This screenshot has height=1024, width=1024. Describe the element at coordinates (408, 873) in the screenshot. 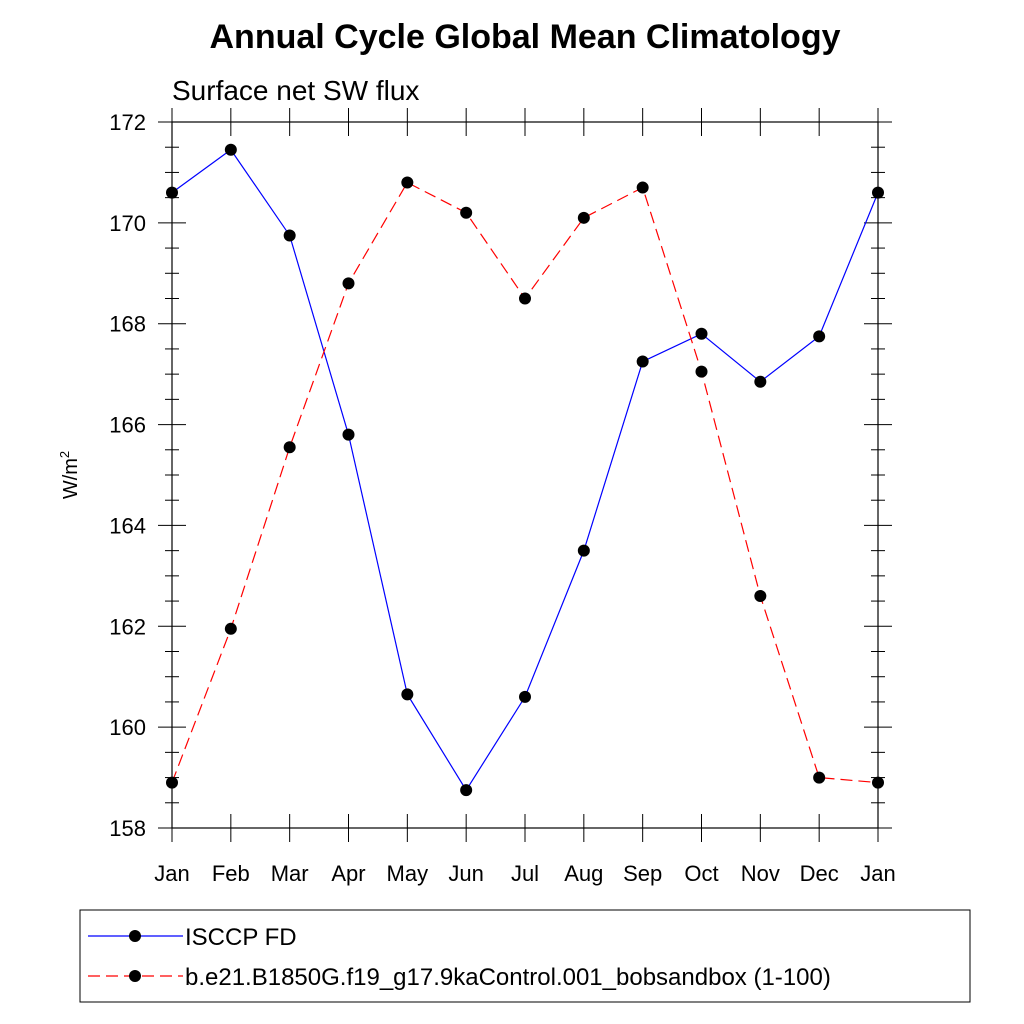

I see `x-tick-label: May` at that location.